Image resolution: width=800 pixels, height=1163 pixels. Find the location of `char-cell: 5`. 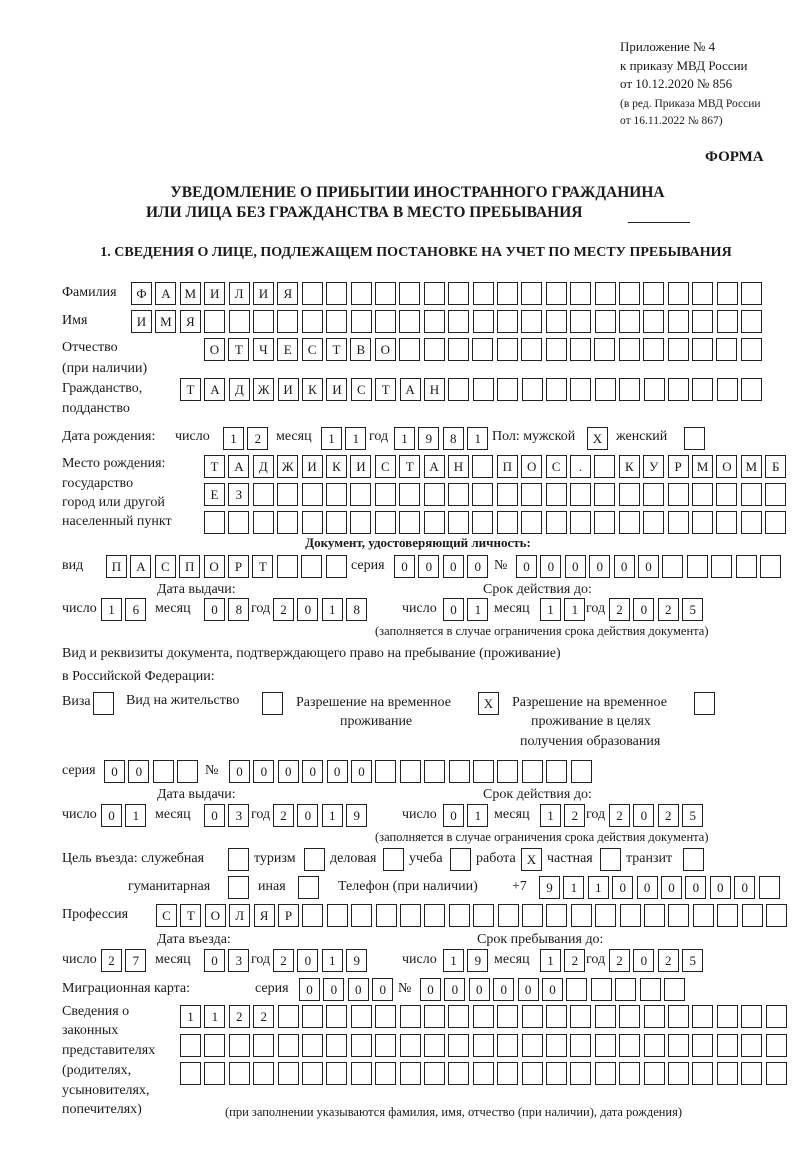

char-cell: 5 is located at coordinates (693, 815).